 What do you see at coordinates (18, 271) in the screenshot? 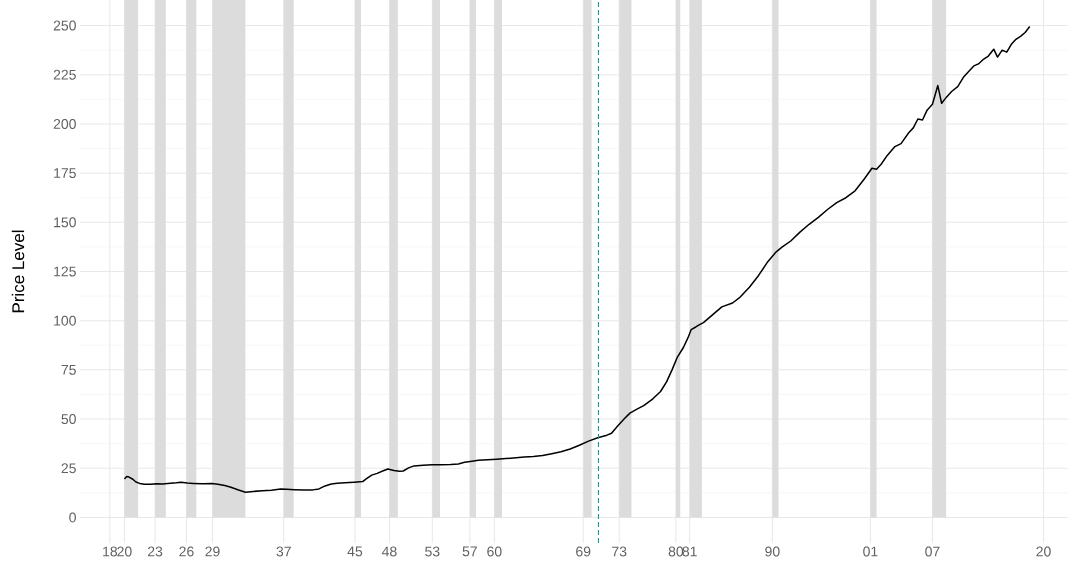
I see `y-axis-title: Price Level` at bounding box center [18, 271].